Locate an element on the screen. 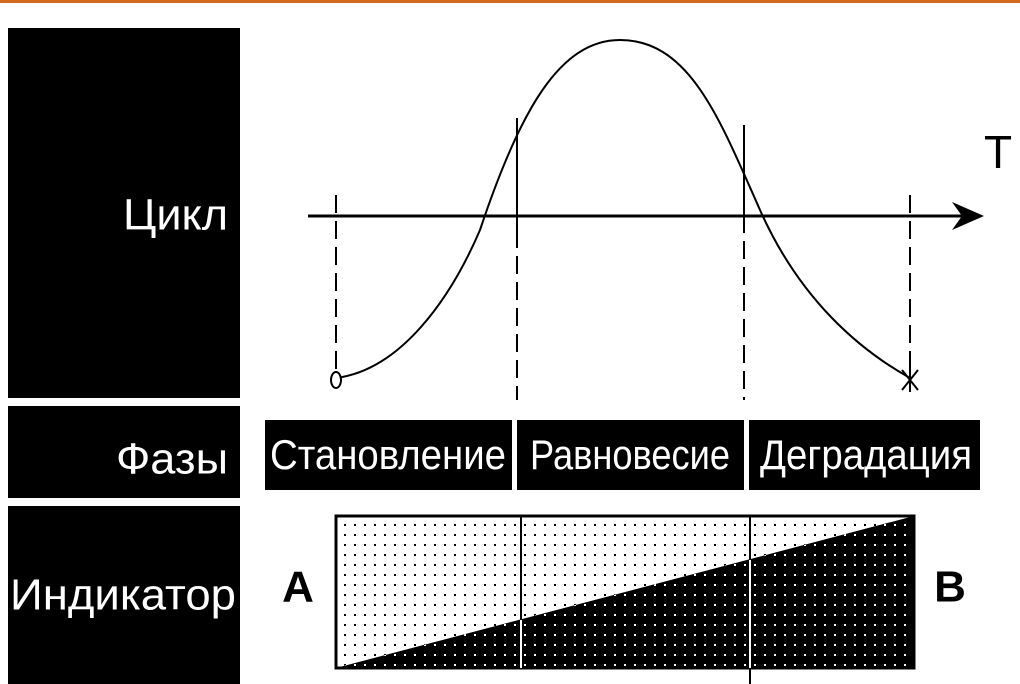  end-mark is located at coordinates (910, 380).